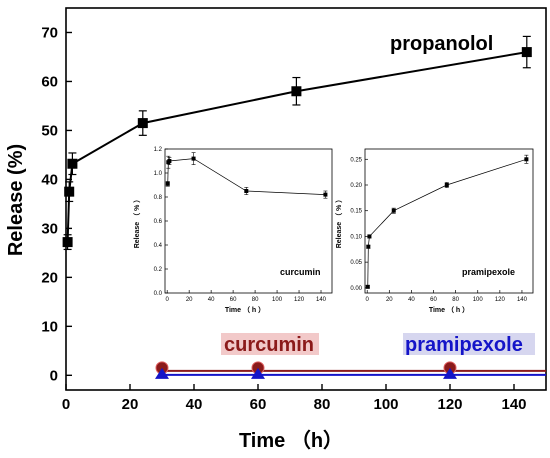 The height and width of the screenshot is (458, 550). What do you see at coordinates (158, 174) in the screenshot?
I see `inset-y-tick-label: 1.0` at bounding box center [158, 174].